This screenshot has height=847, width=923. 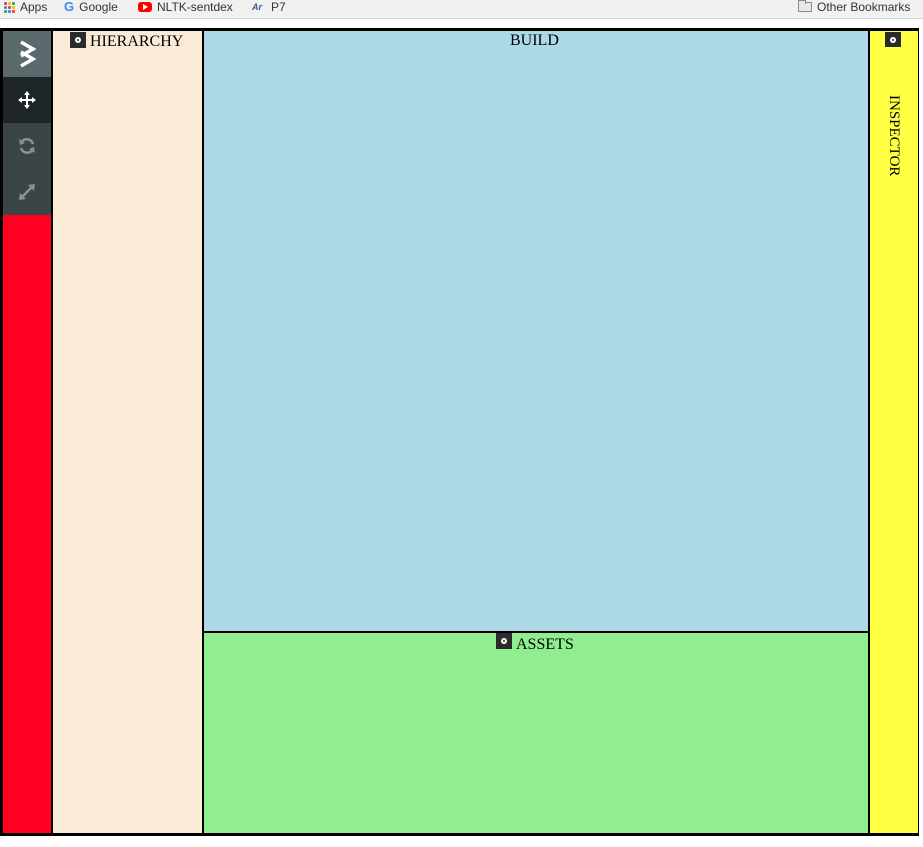 I want to click on bookmark-apps: Apps, so click(x=25, y=7).